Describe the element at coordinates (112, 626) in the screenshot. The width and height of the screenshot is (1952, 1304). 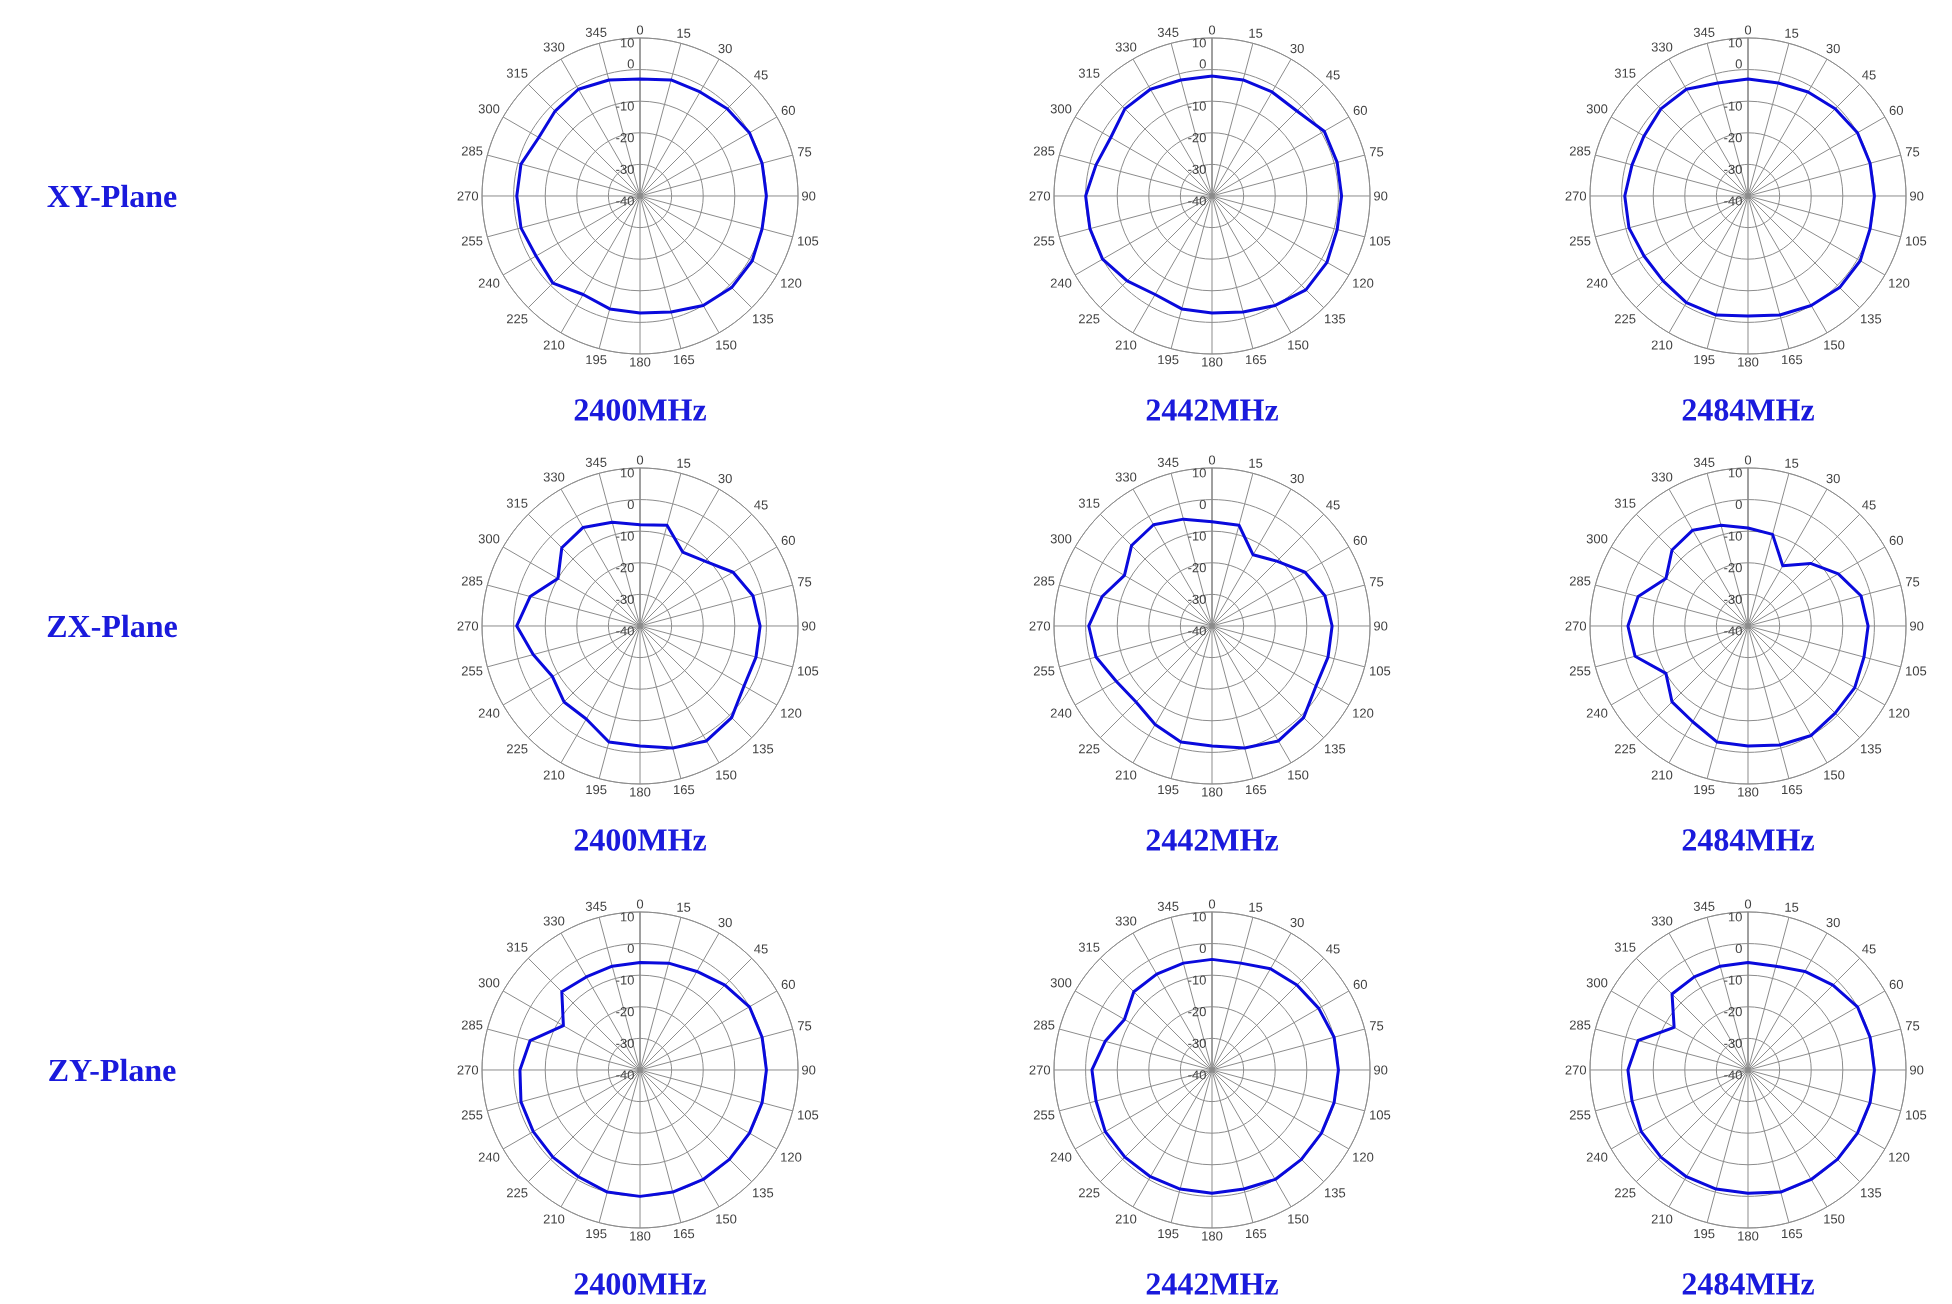
I see `text: ZX-Plane` at that location.